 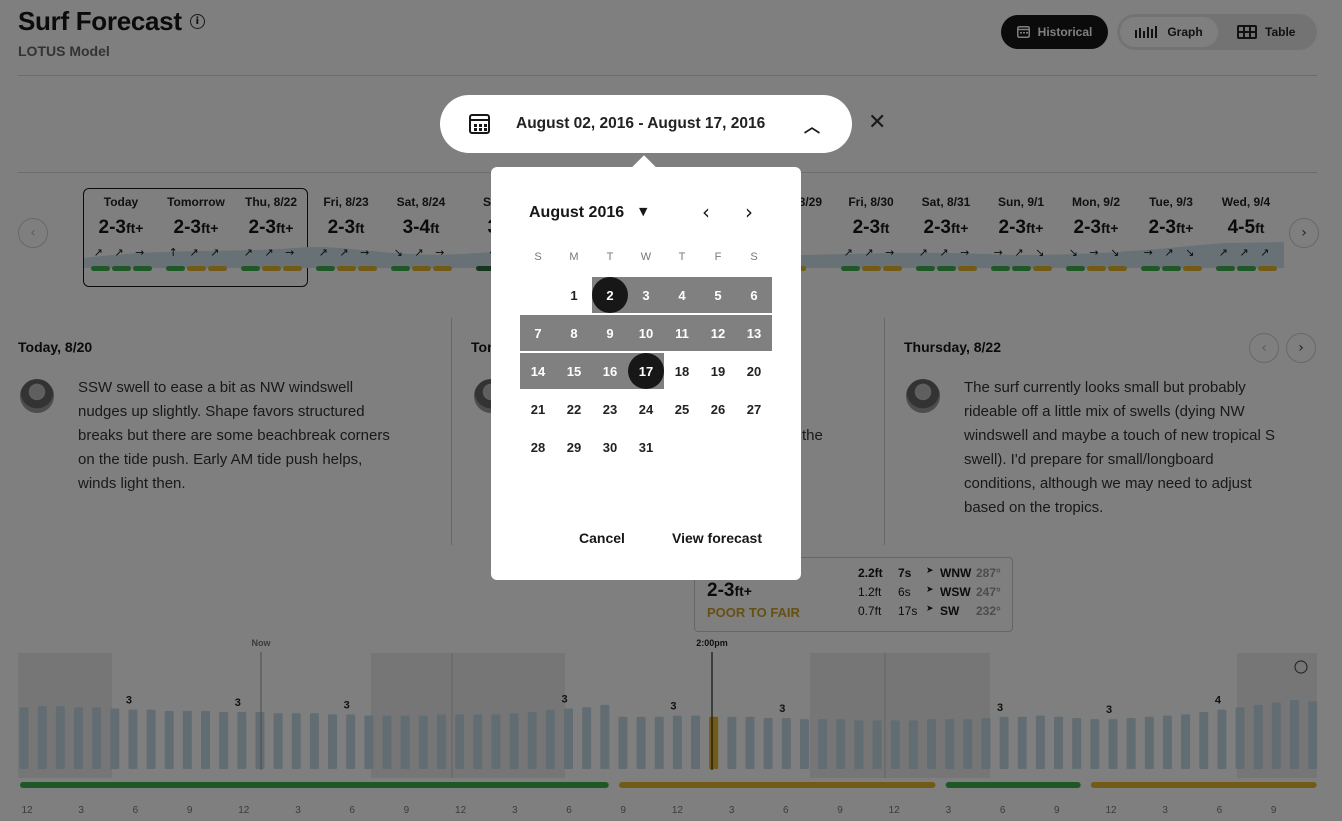 I want to click on day-number: 16, so click(x=610, y=371).